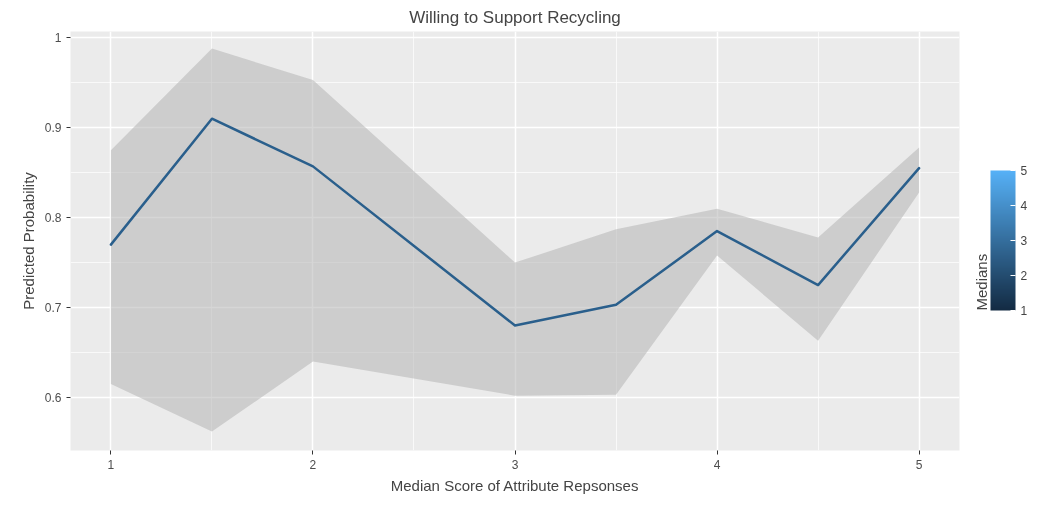 This screenshot has height=508, width=1051. I want to click on y-tick-label: 0.9, so click(53, 128).